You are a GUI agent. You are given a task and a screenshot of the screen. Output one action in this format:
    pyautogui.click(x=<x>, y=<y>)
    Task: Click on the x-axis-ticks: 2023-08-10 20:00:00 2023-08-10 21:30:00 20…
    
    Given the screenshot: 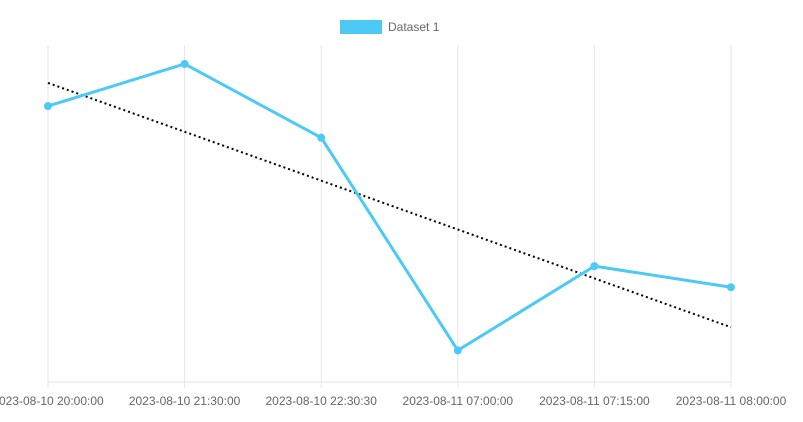 What is the action you would take?
    pyautogui.click(x=393, y=395)
    